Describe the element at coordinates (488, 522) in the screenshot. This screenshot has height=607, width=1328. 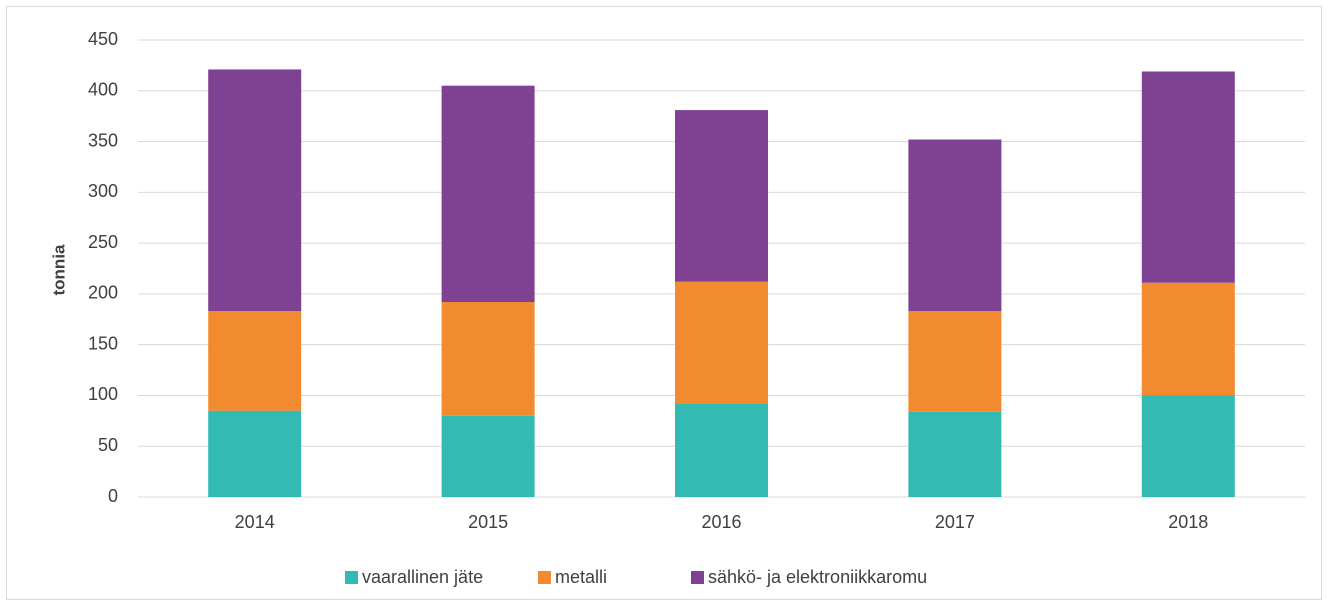
I see `x-tick-label: 2015` at that location.